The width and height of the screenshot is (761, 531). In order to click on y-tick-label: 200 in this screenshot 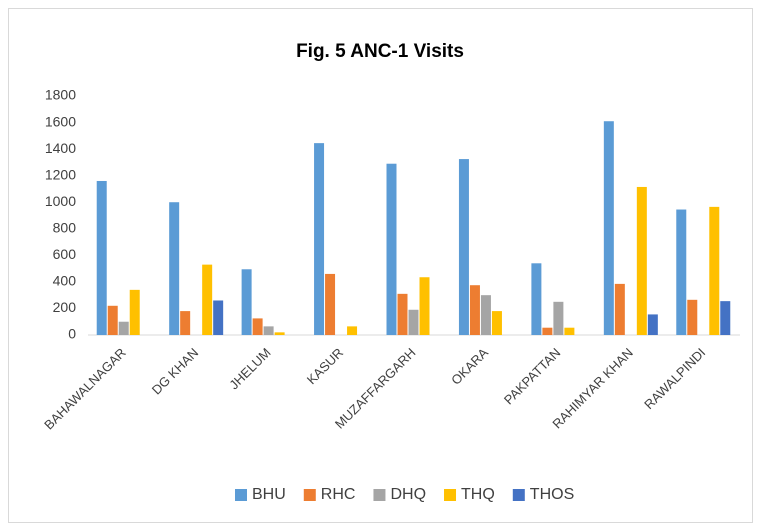, I will do `click(65, 307)`.